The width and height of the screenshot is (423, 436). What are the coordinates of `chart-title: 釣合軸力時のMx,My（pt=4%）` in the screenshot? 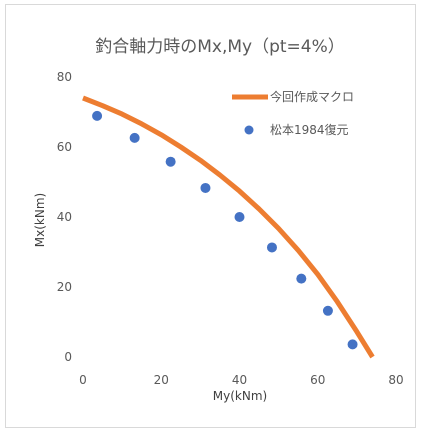 It's located at (220, 47).